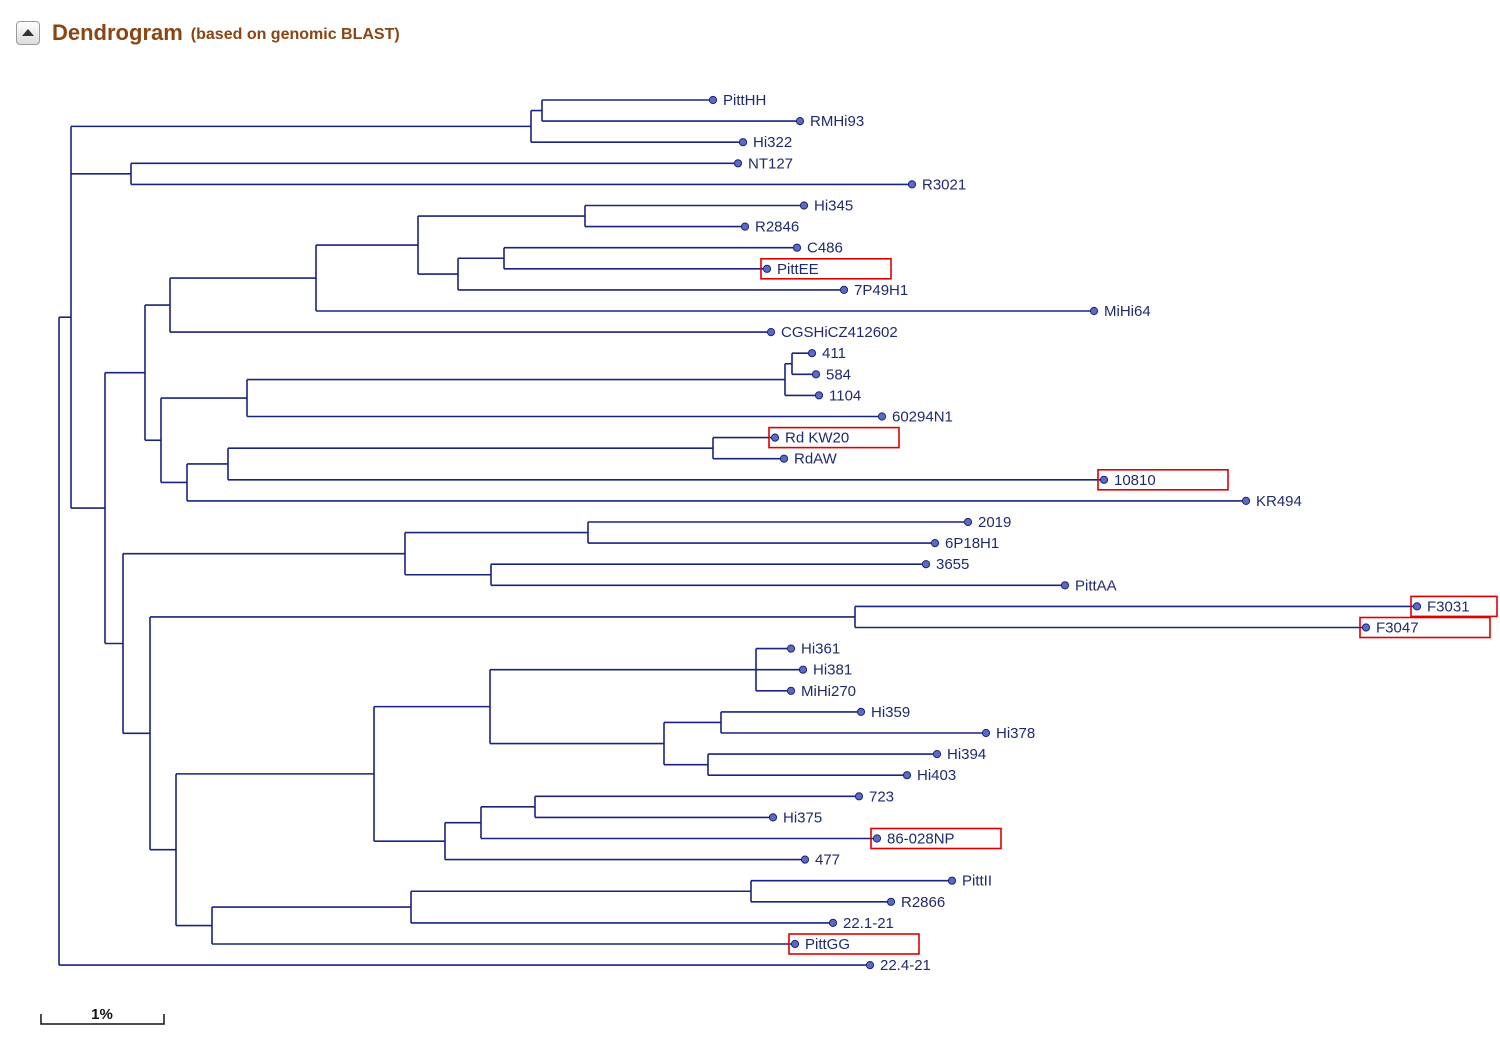 The width and height of the screenshot is (1500, 1044). I want to click on leaf-label: 411, so click(834, 353).